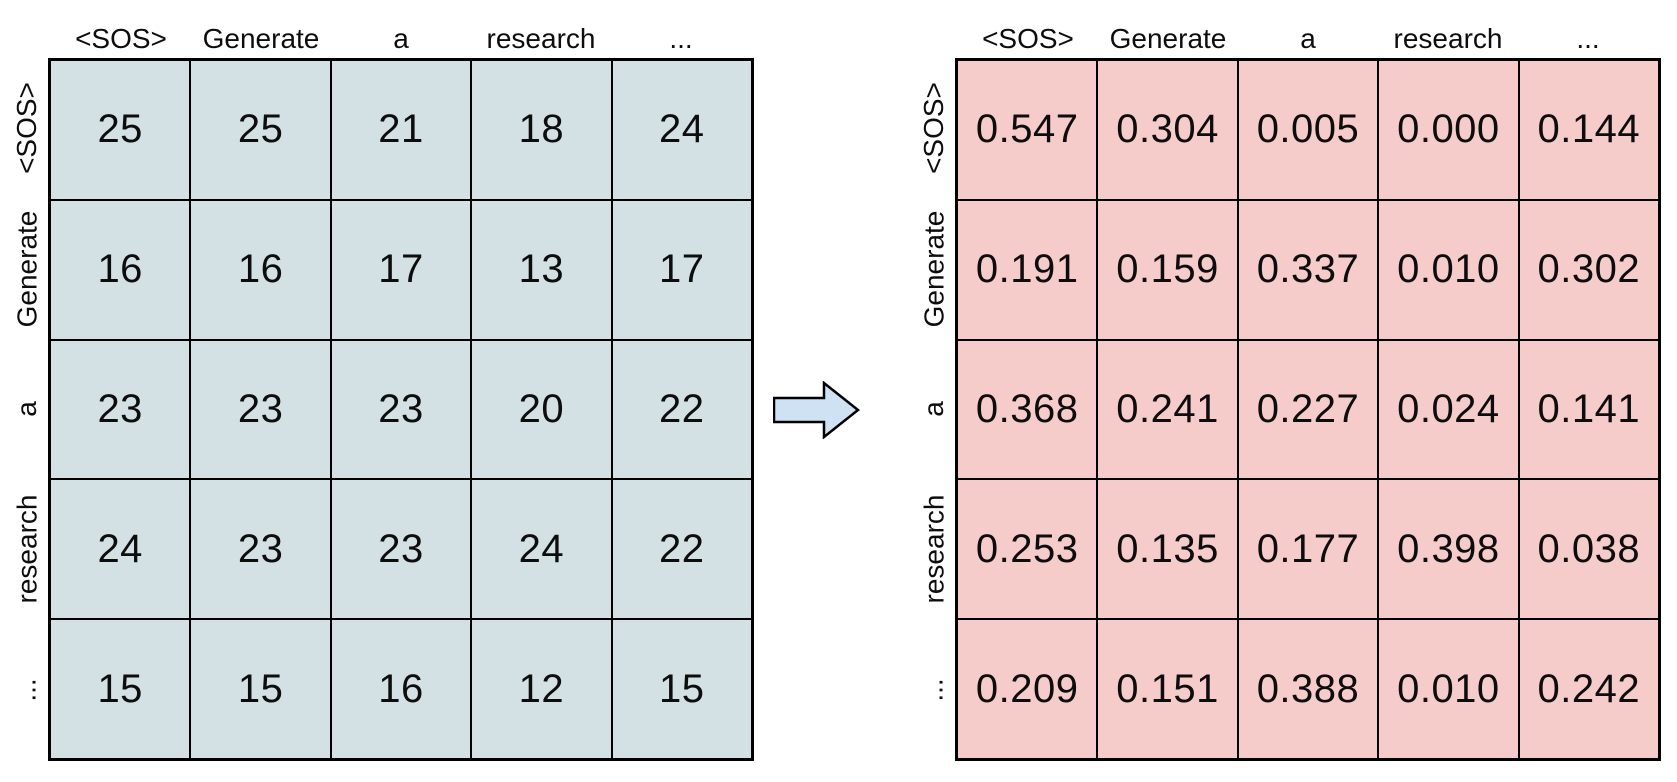  I want to click on weight-cell: 0.024, so click(1448, 409).